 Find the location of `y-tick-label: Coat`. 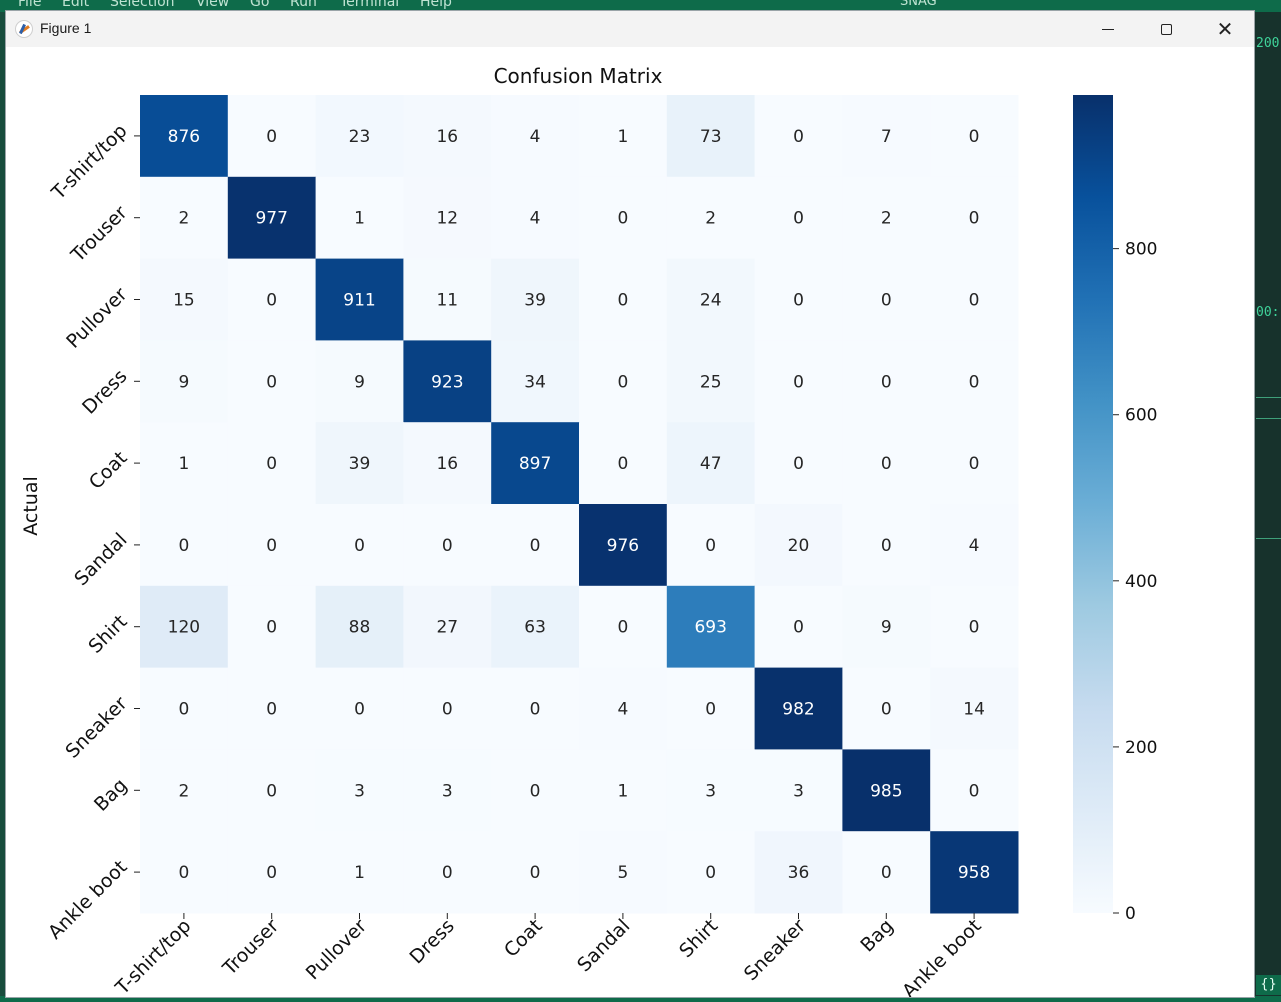

y-tick-label: Coat is located at coordinates (108, 470).